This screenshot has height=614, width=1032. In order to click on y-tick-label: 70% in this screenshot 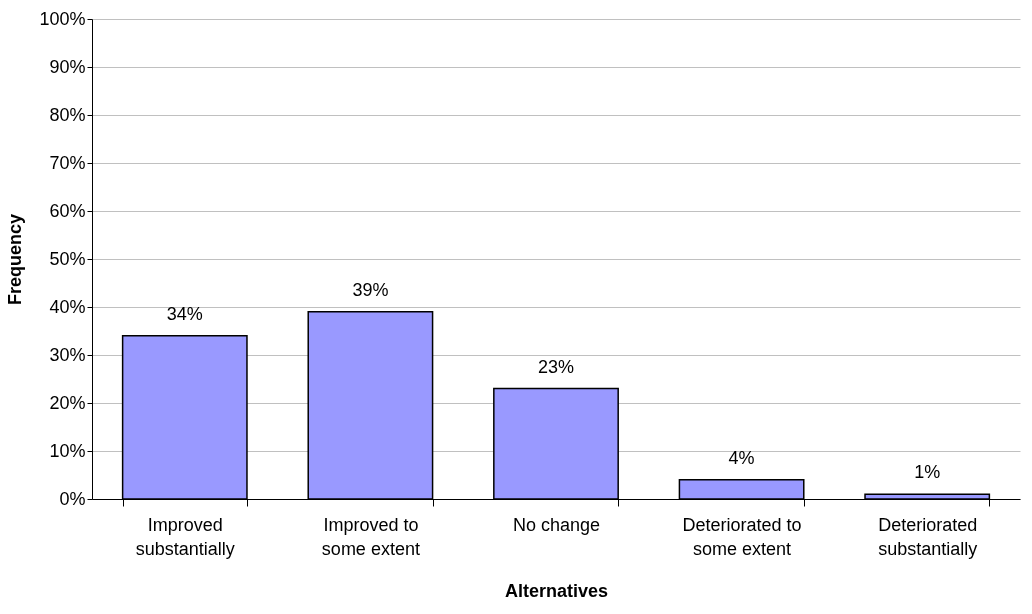, I will do `click(67, 162)`.